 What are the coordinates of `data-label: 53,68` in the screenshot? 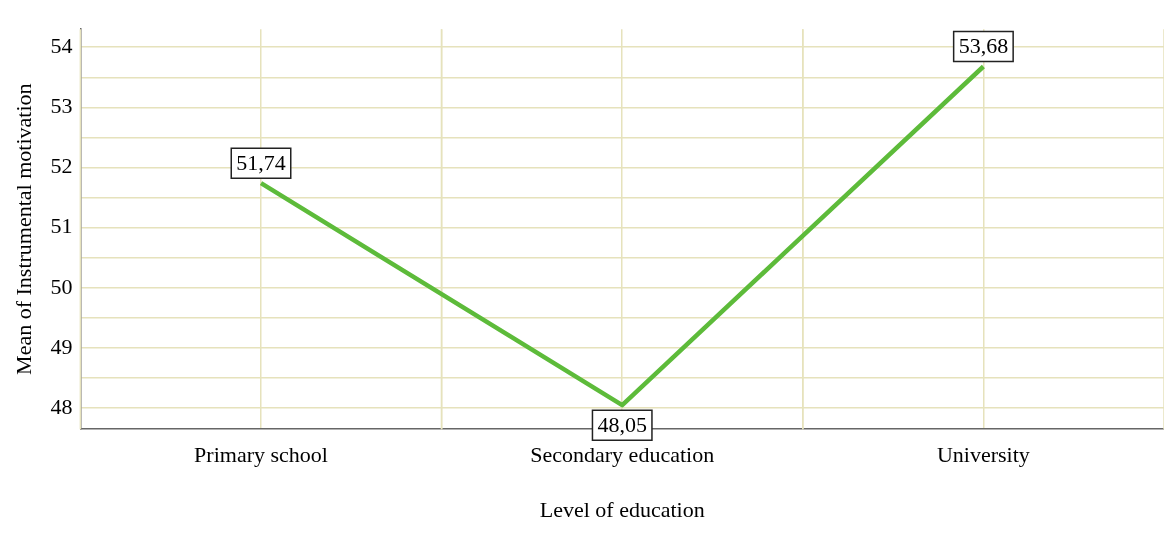 It's located at (983, 46).